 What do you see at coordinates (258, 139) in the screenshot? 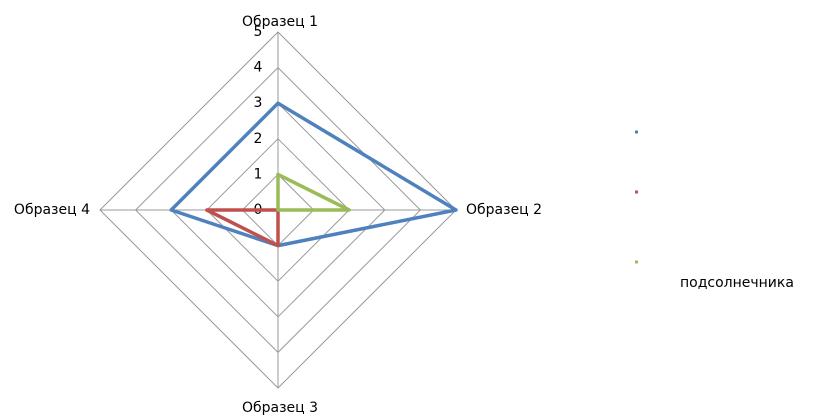
I see `y-tick-label: 2` at bounding box center [258, 139].